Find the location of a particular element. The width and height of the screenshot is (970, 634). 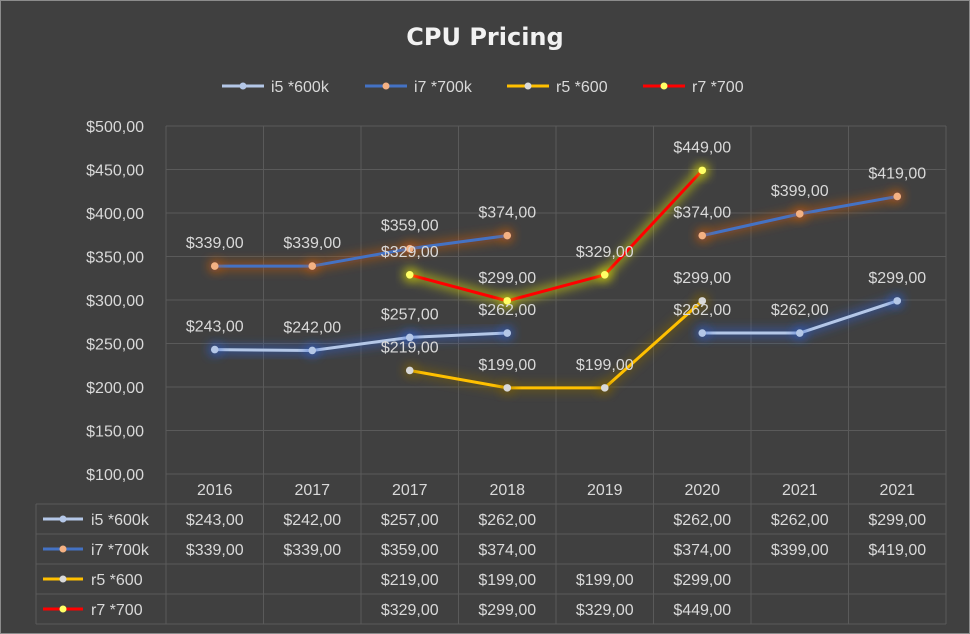

x-tick-label: 2020 is located at coordinates (702, 490).